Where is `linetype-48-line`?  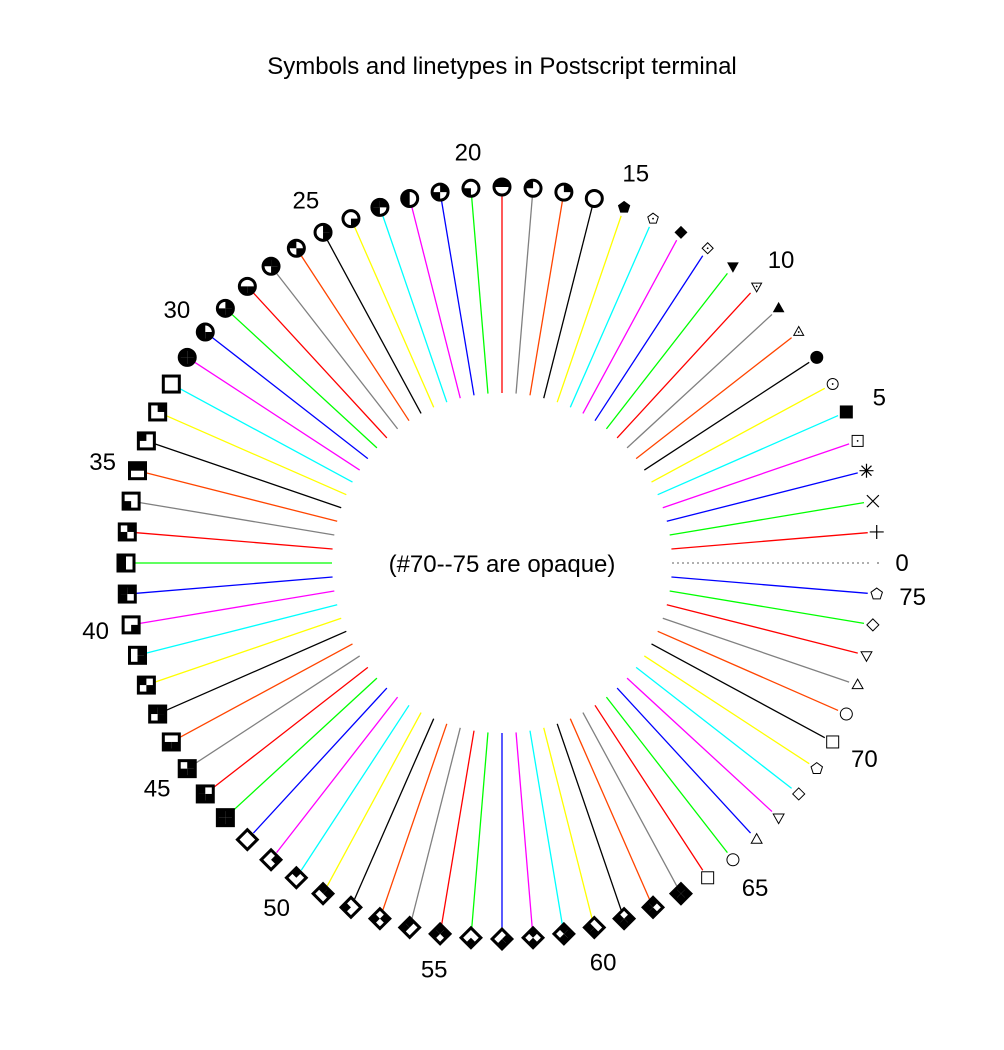
linetype-48-line is located at coordinates (320, 760).